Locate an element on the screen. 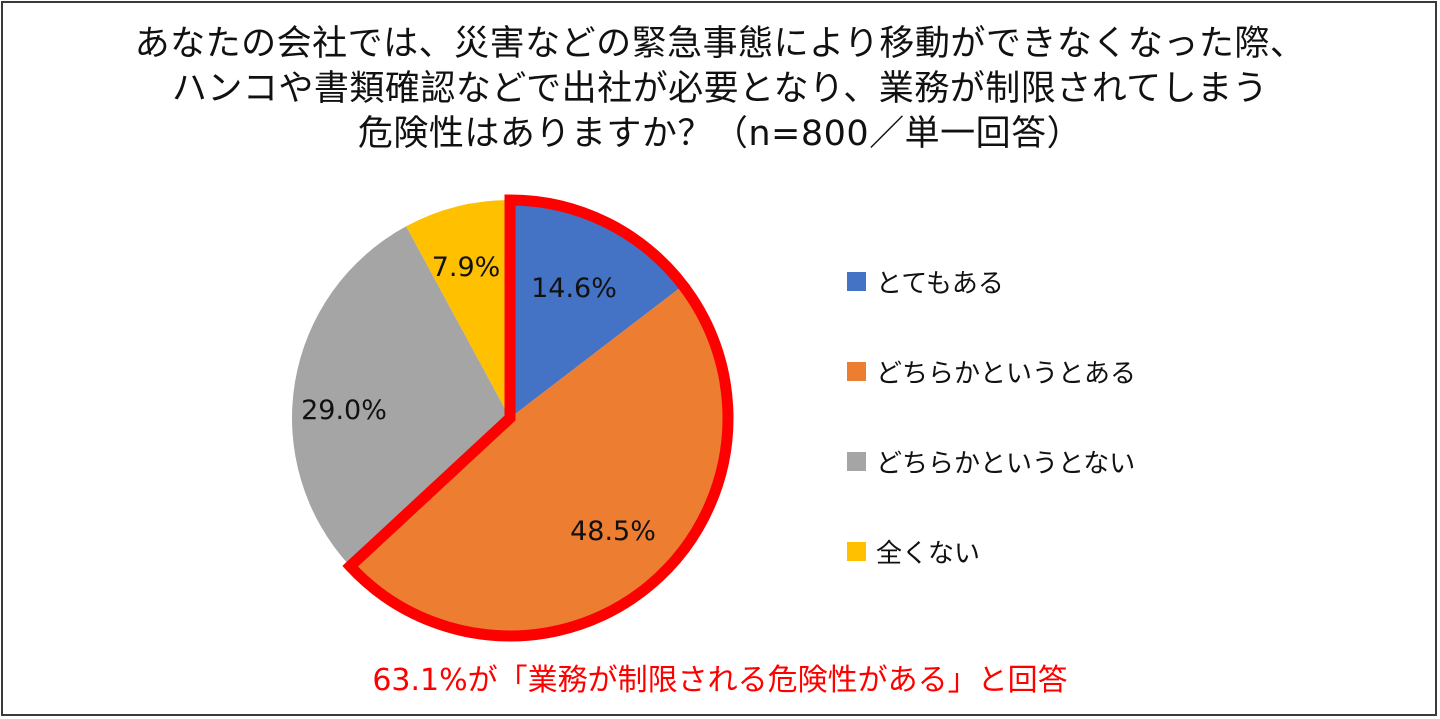 This screenshot has height=719, width=1440. highlight-note: 63.1%が「業務が制限される危険性がある」と回答 is located at coordinates (720, 680).